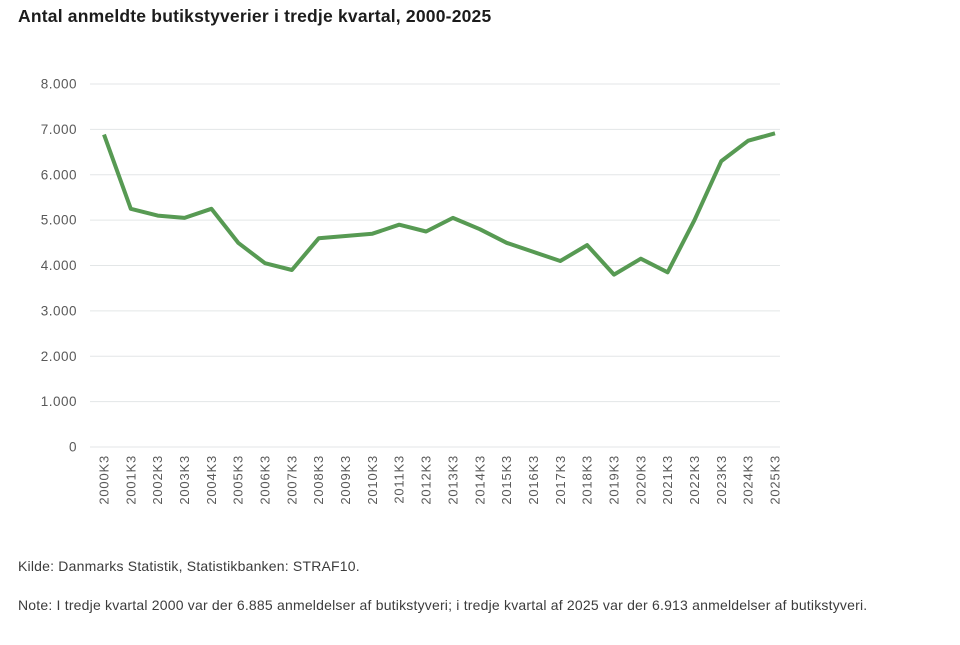  Describe the element at coordinates (157, 480) in the screenshot. I see `x-axis-tick-label: 2002K3` at that location.